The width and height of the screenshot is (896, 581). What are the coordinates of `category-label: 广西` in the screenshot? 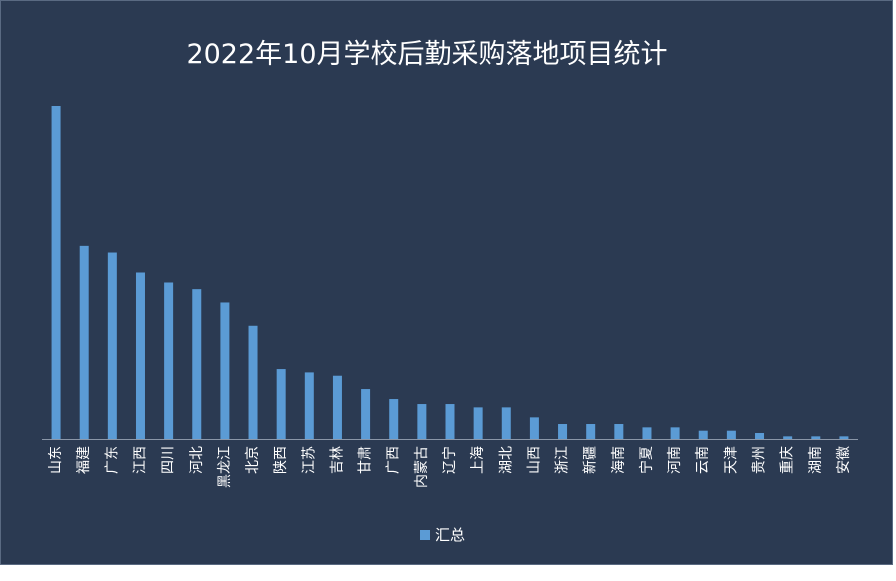 It's located at (394, 460).